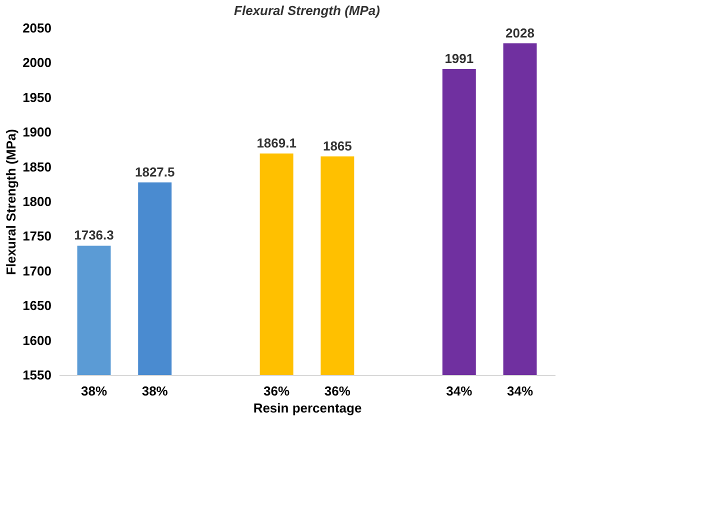  I want to click on x-axis-title: Resin percentage, so click(307, 408).